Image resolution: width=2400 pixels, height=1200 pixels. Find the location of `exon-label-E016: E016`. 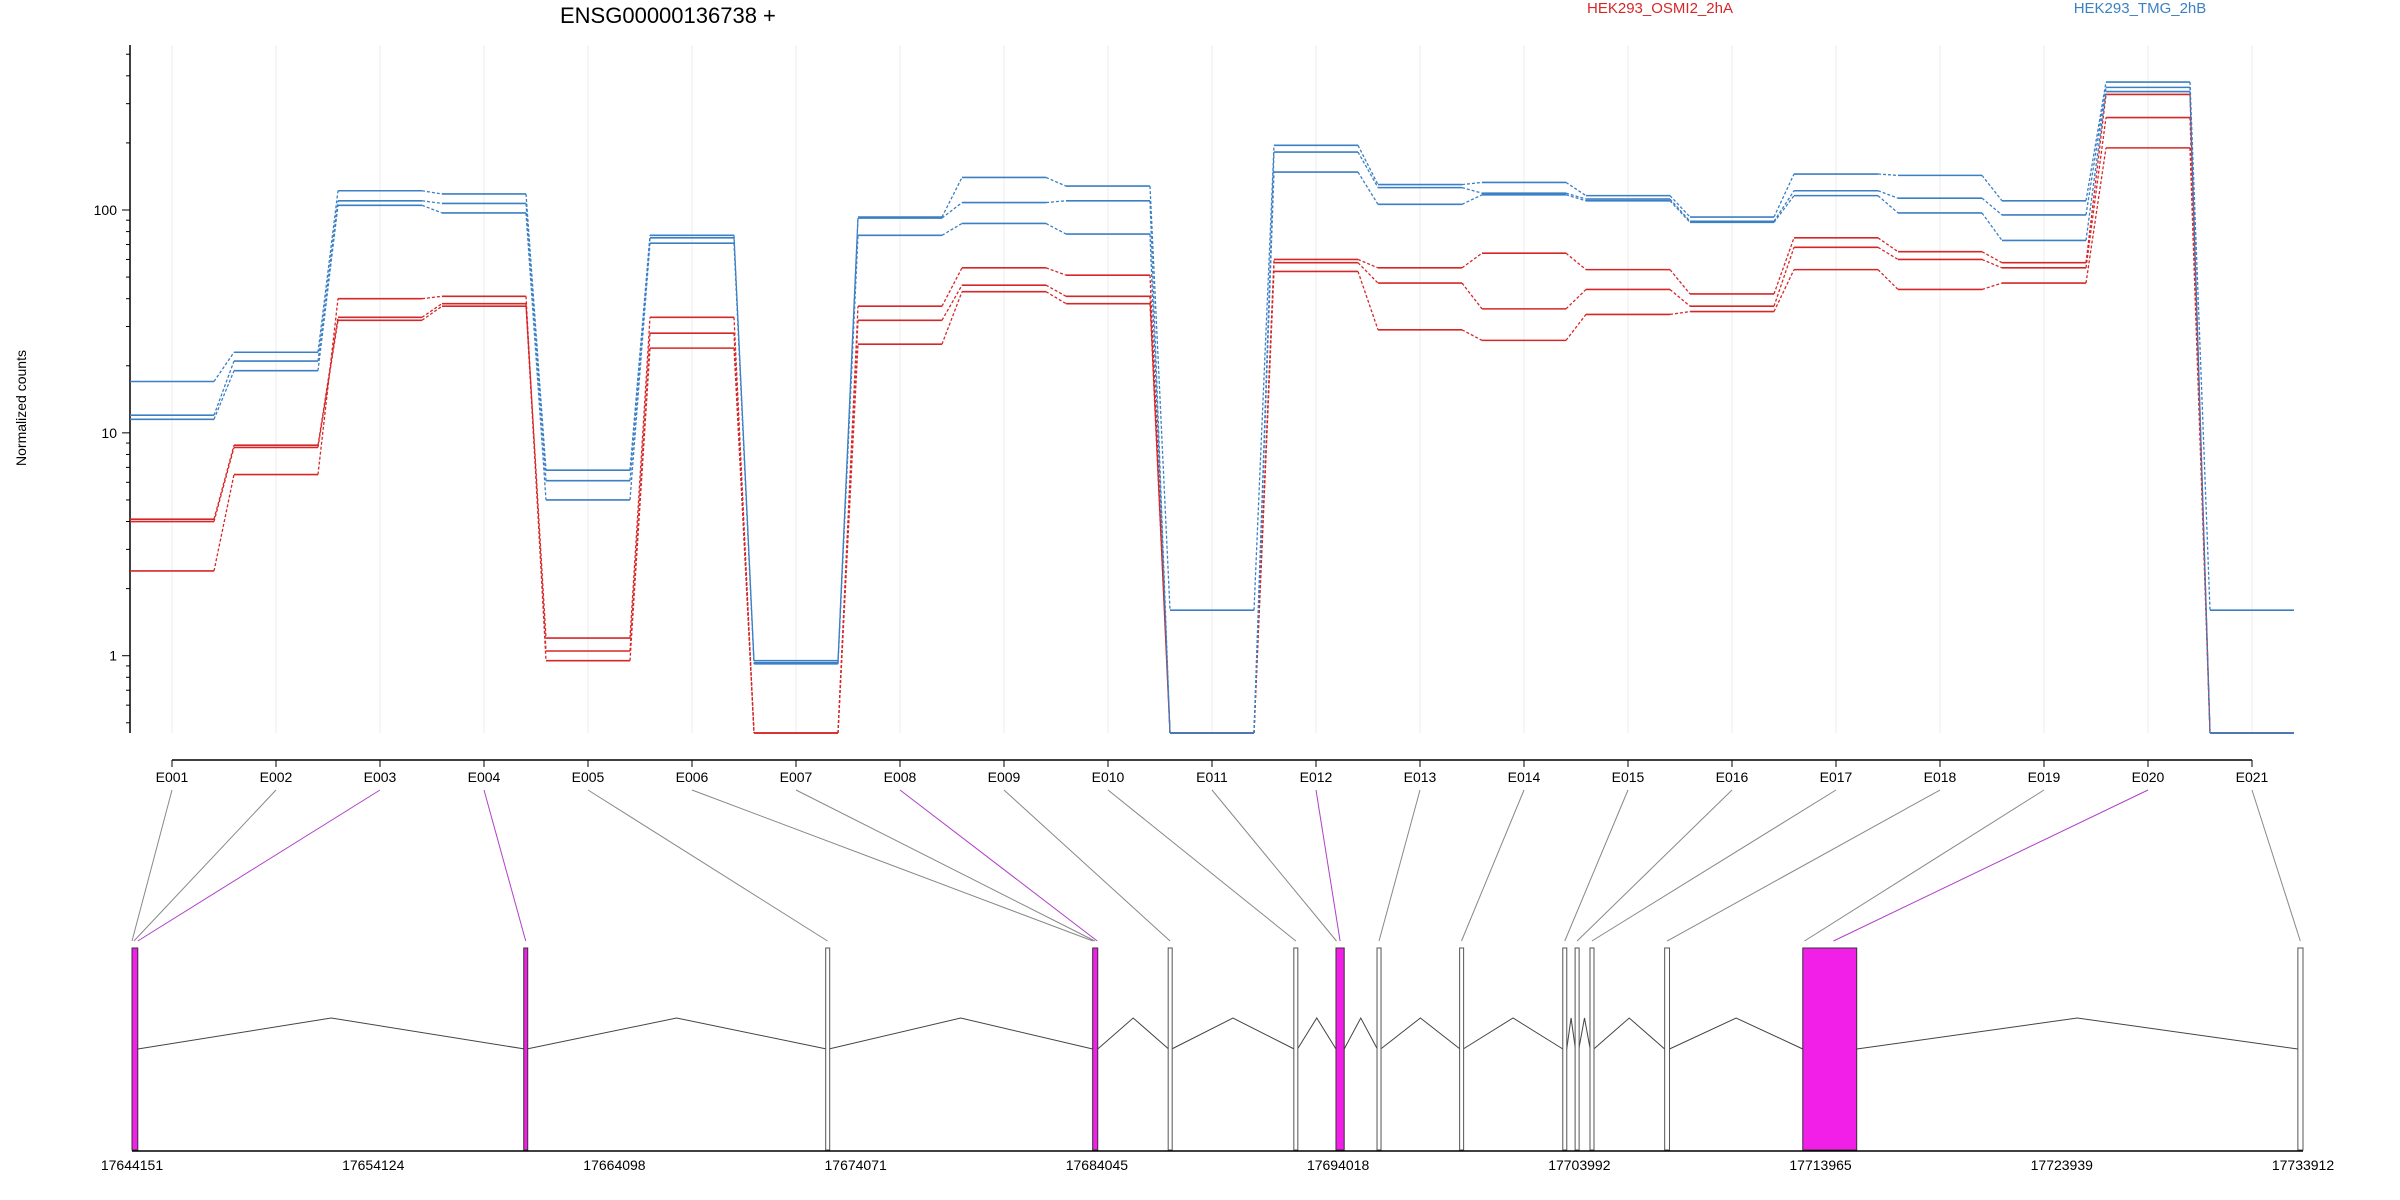

exon-label-E016: E016 is located at coordinates (1732, 777).